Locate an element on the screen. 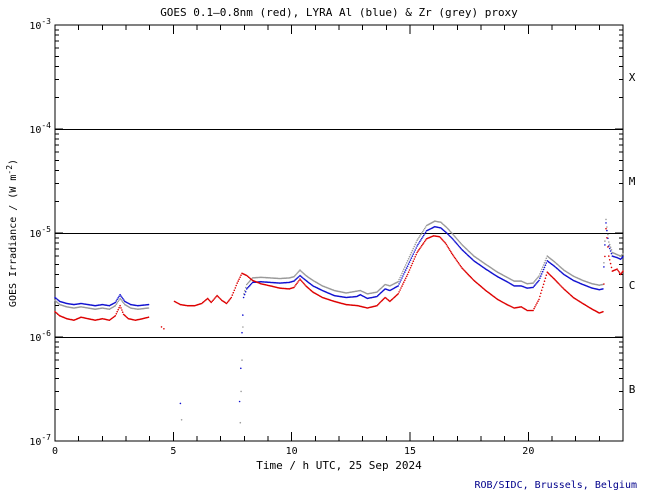  svg-text: 10⁻⁷ is located at coordinates (40, 440).